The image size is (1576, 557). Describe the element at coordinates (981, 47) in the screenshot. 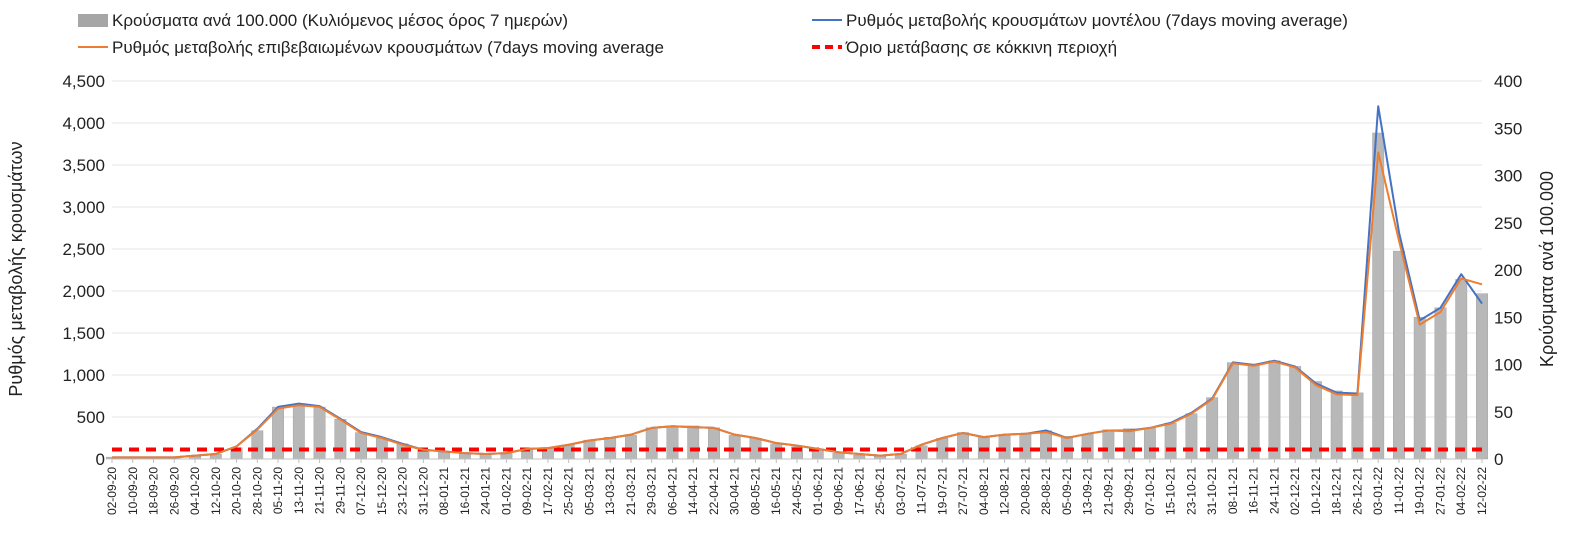

I see `legend-label-threshold: Όριο μετάβασης σε κόκκινη περιοχή` at that location.